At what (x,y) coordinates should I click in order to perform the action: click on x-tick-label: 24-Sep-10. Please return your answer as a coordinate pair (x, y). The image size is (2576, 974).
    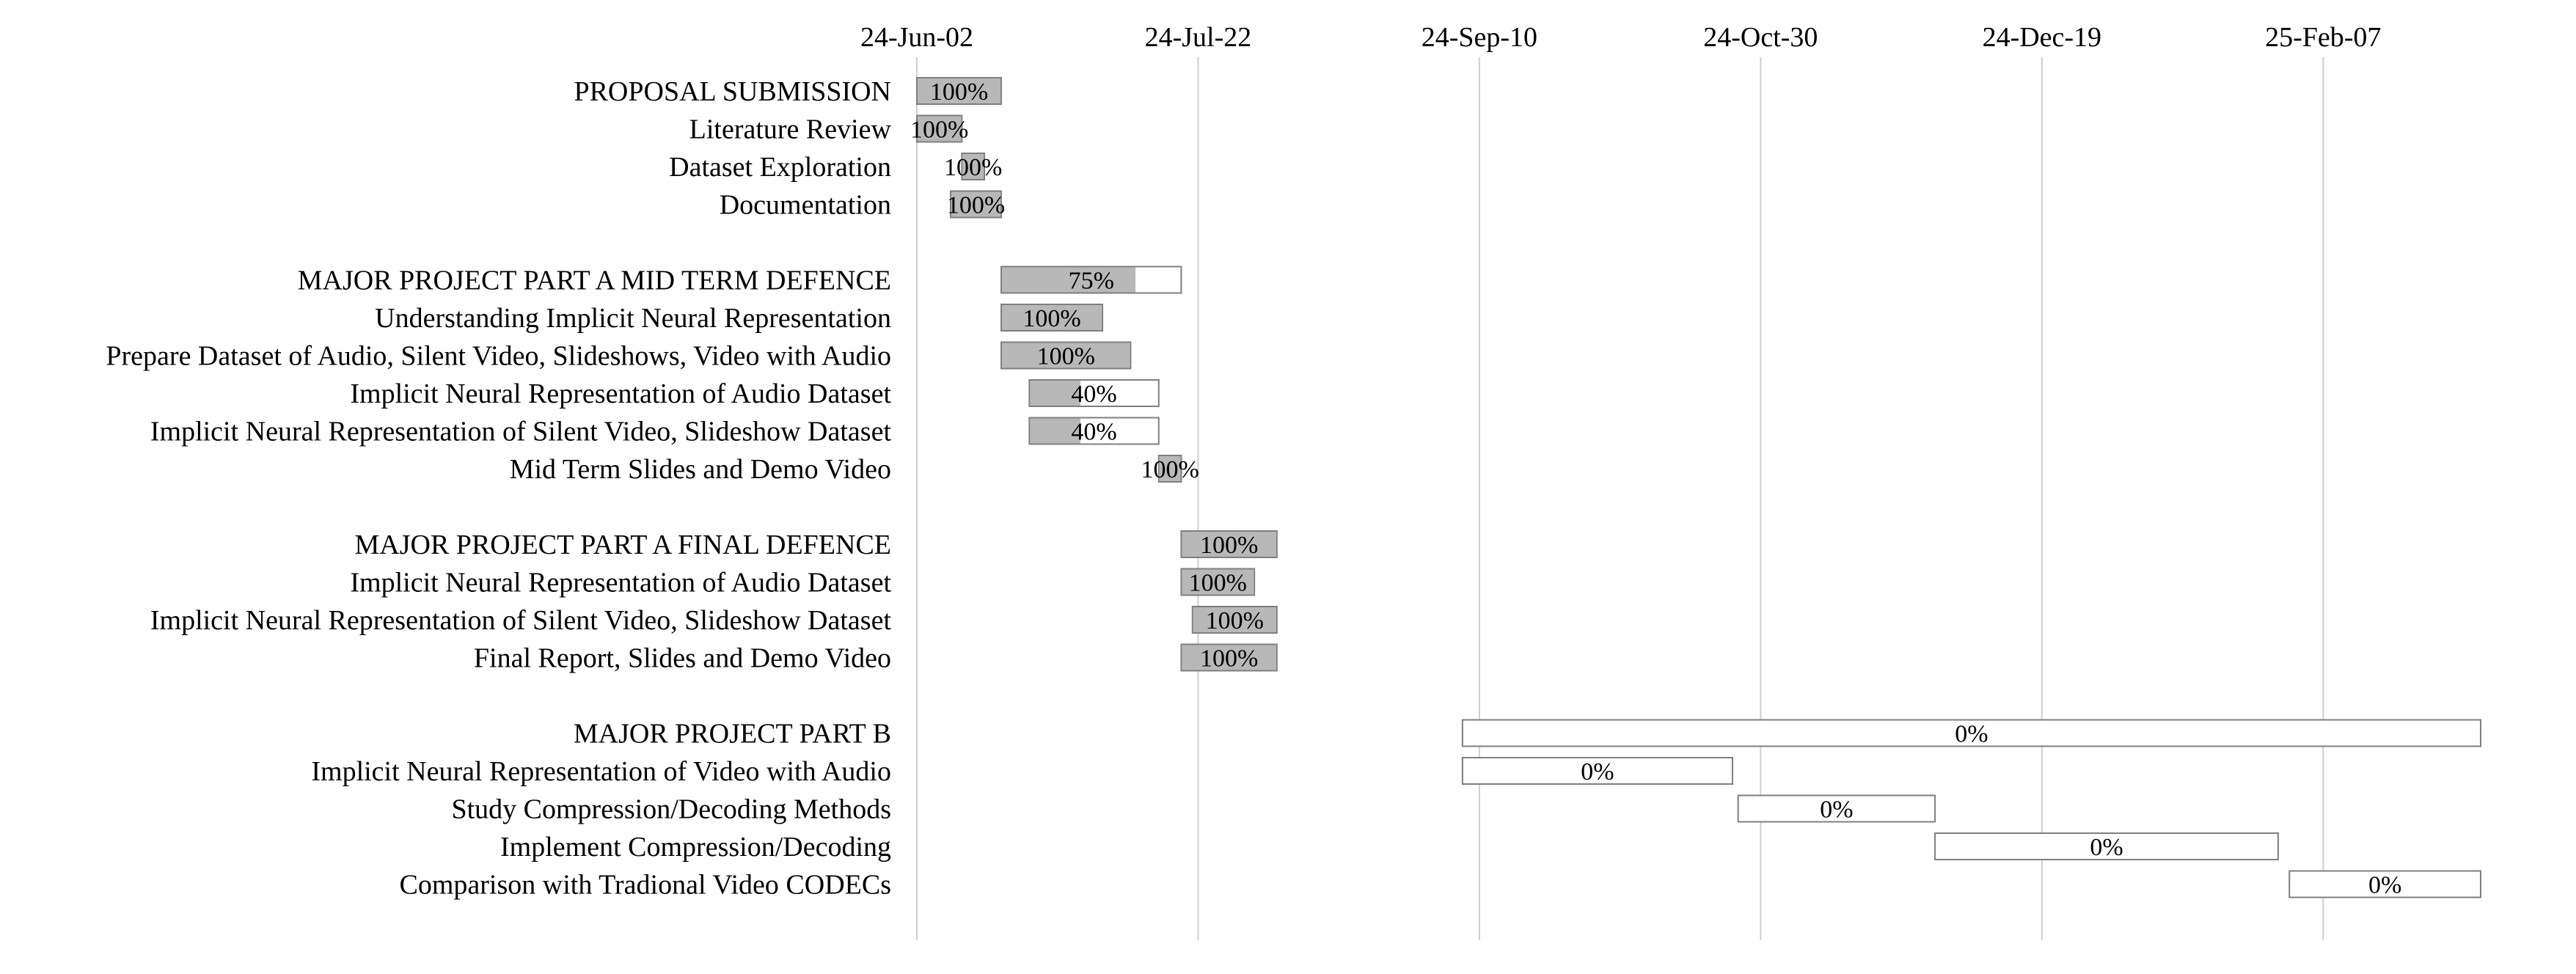
    Looking at the image, I should click on (1479, 37).